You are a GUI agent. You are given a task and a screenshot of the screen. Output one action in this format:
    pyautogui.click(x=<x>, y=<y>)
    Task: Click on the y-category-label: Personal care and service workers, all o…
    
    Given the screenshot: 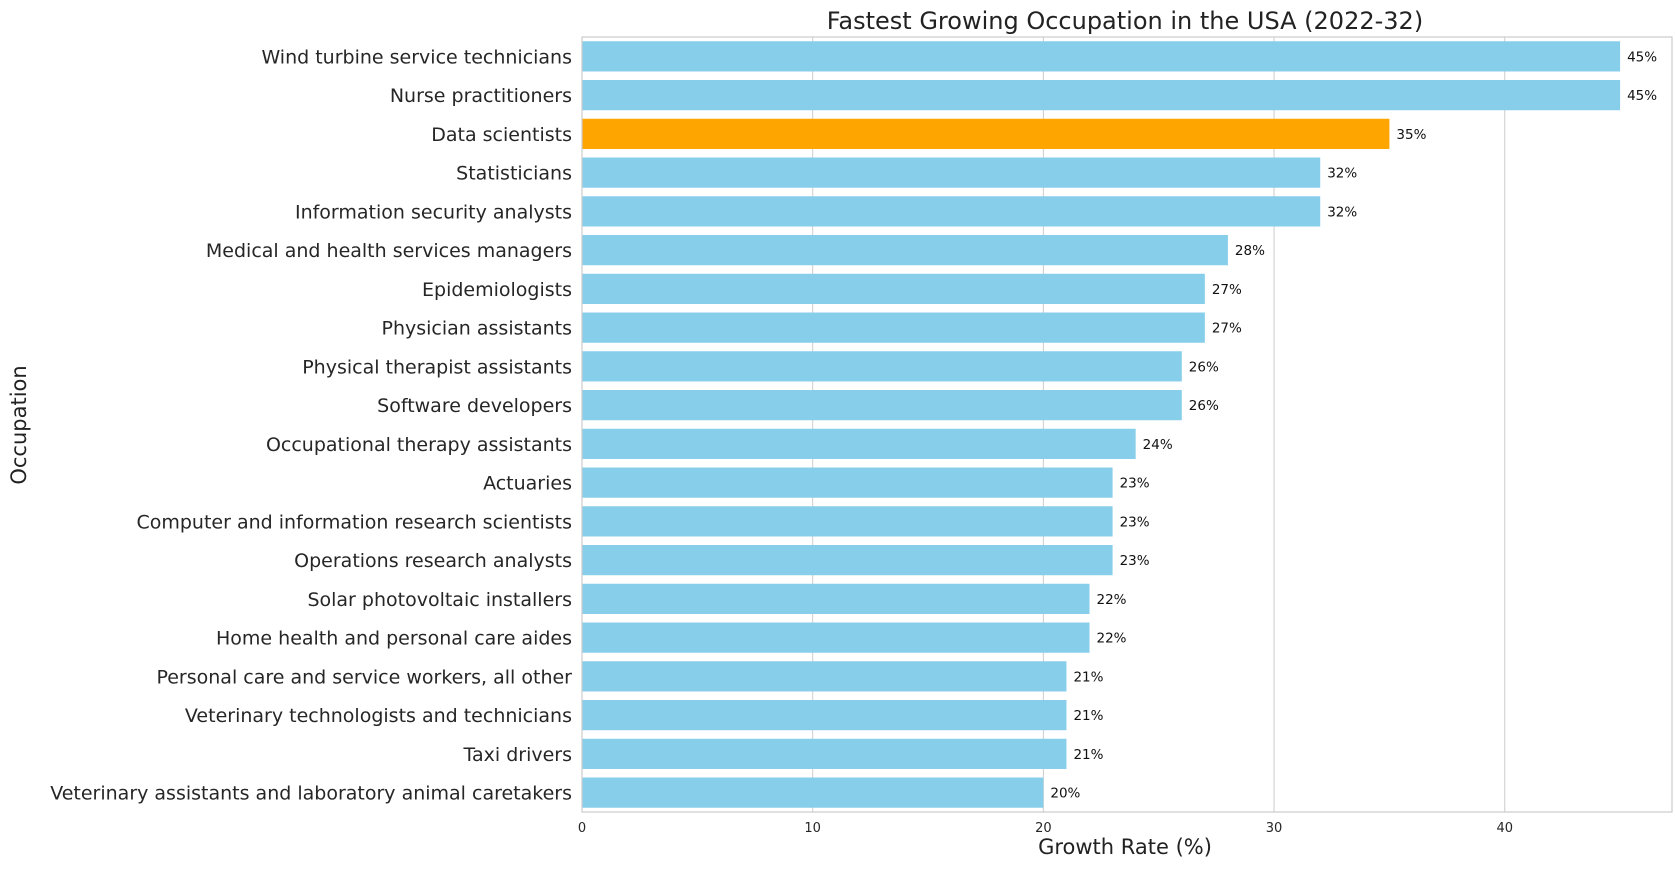 What is the action you would take?
    pyautogui.click(x=364, y=677)
    